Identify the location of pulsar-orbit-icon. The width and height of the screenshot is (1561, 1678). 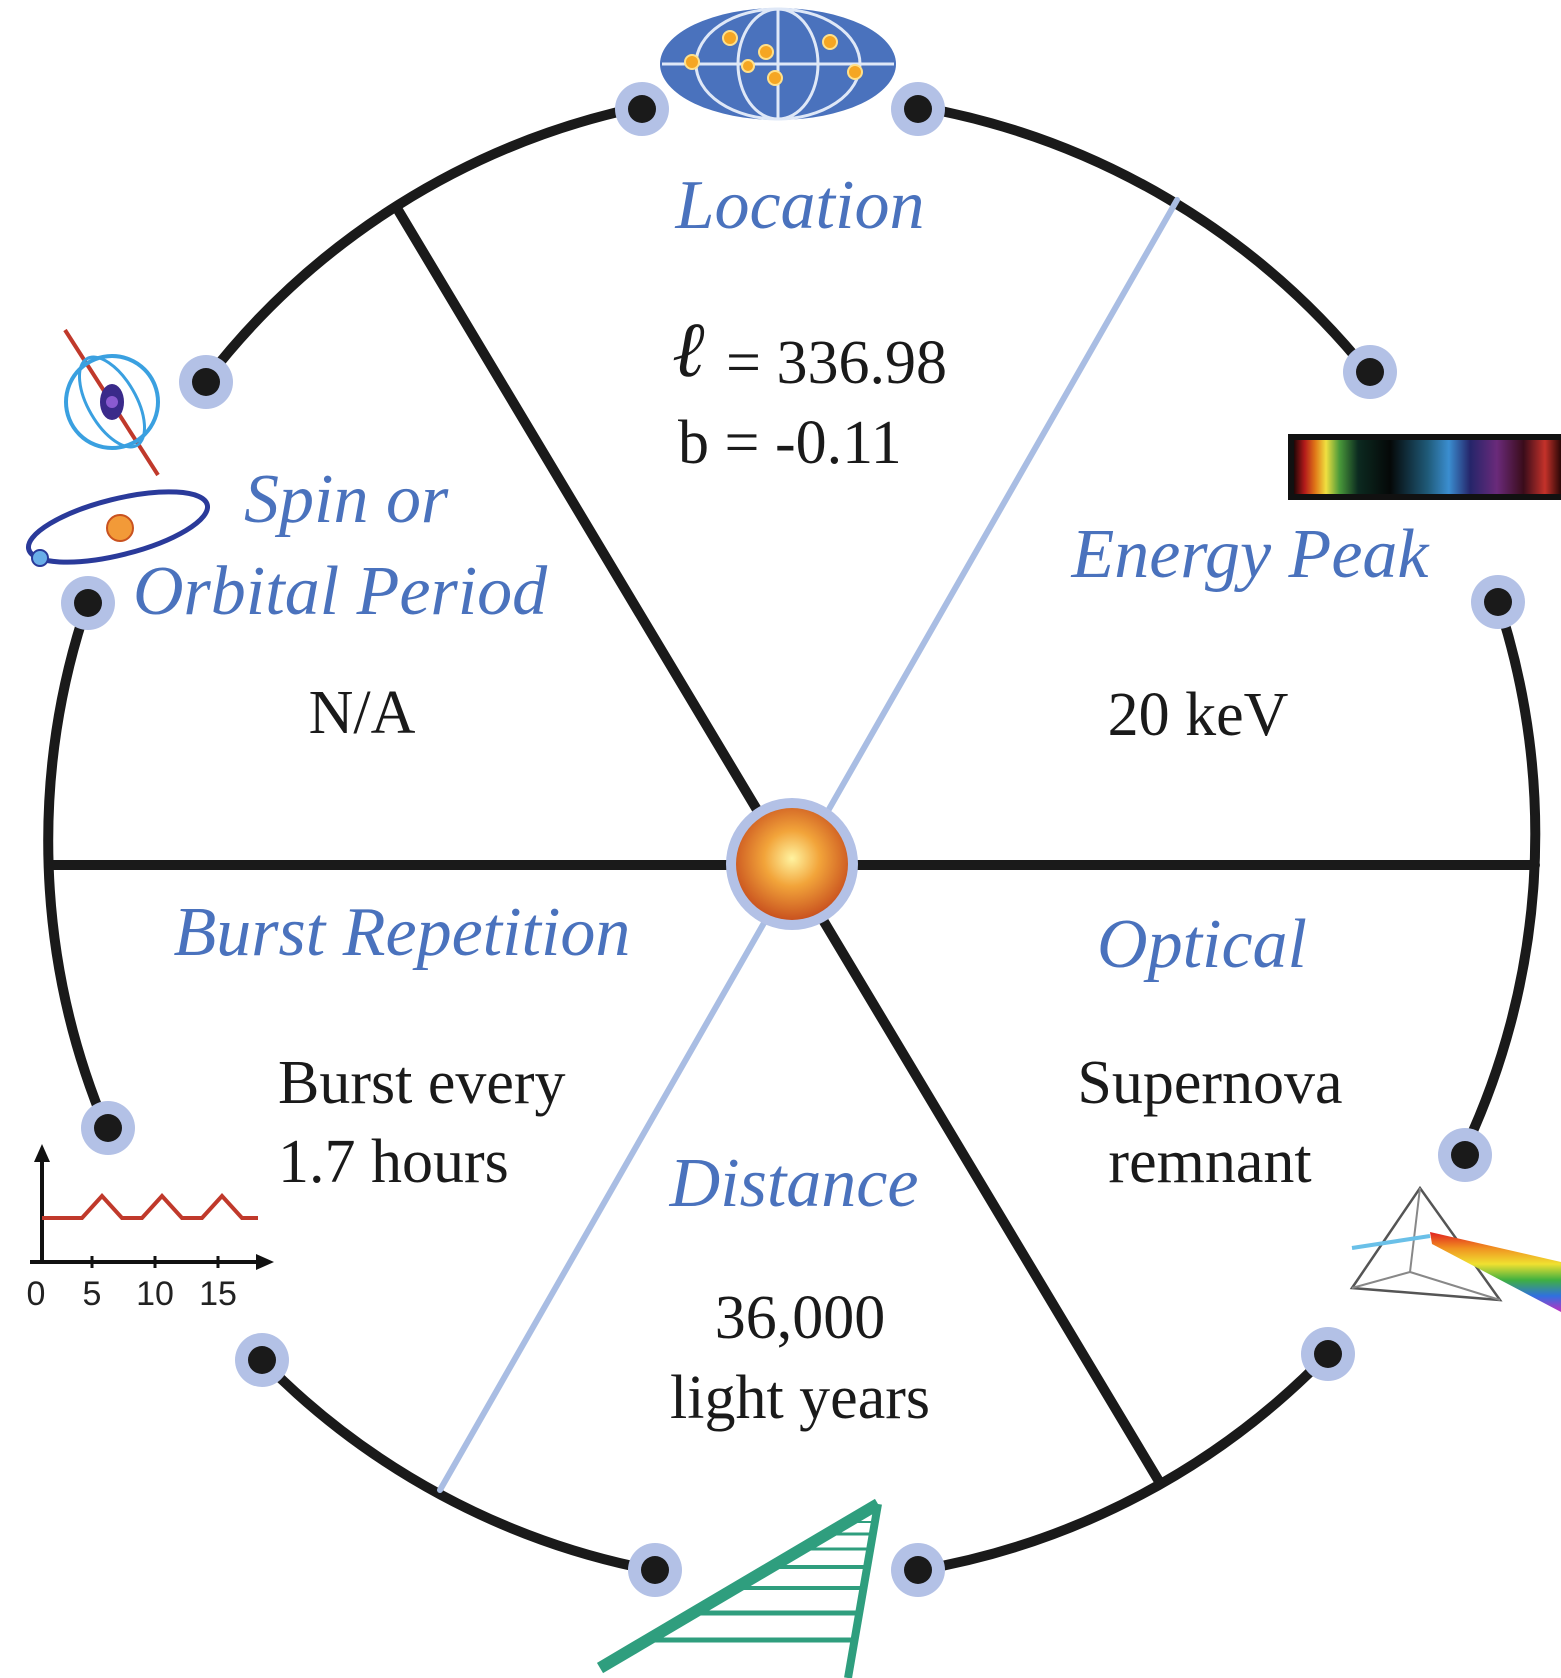
(118, 447).